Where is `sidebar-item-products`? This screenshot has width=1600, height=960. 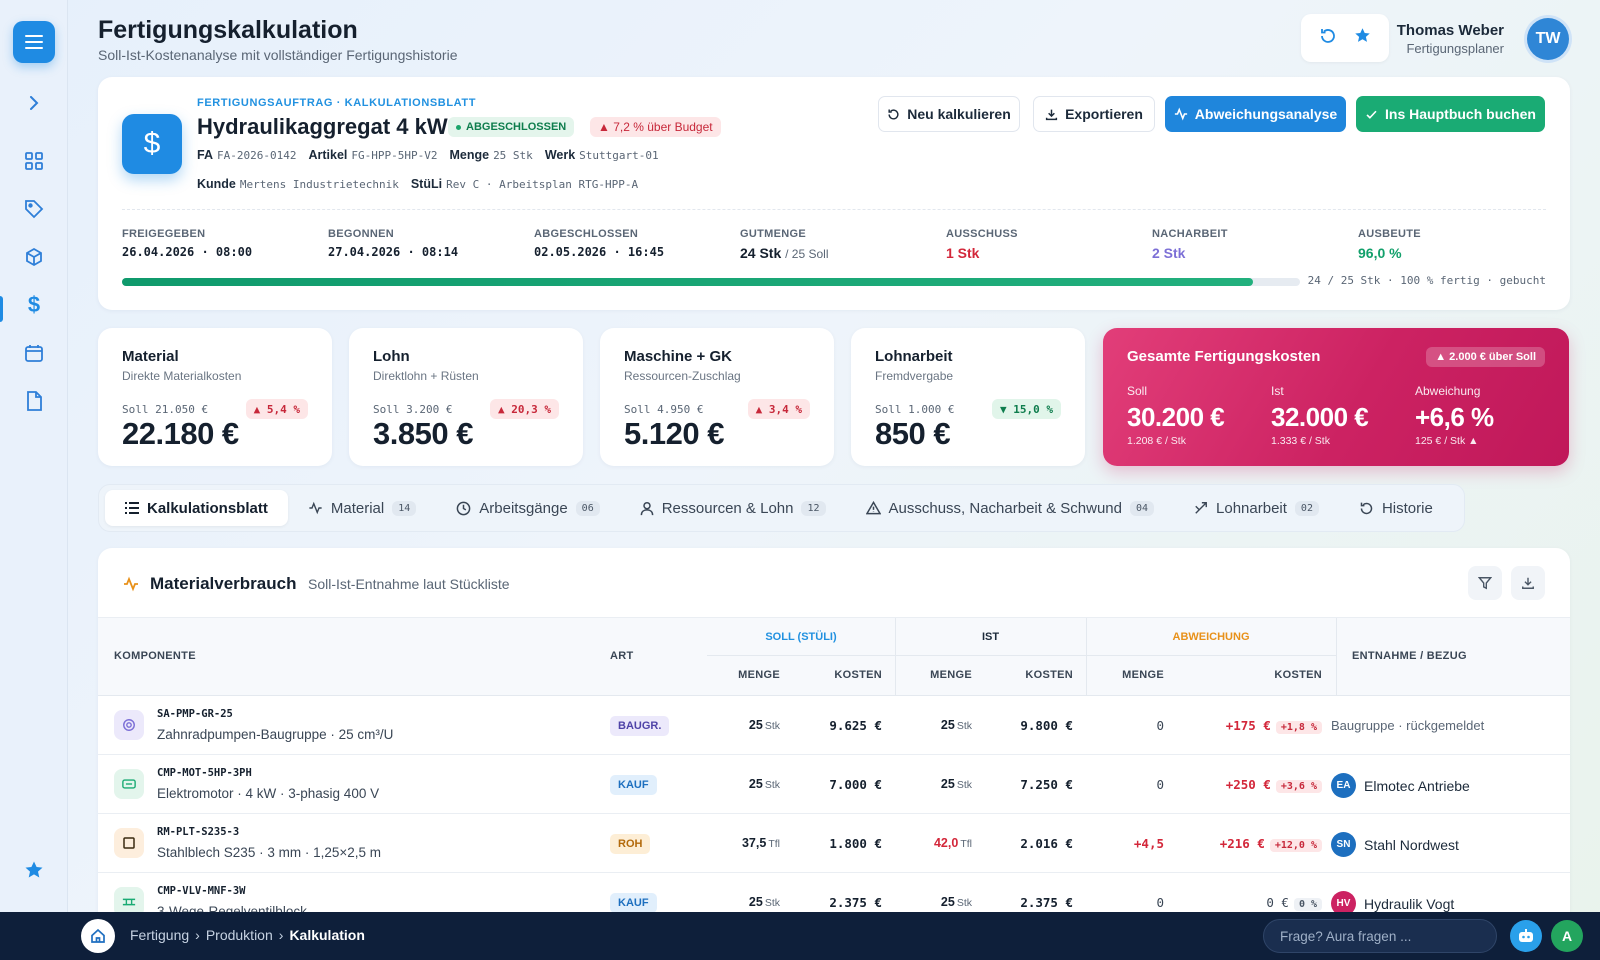
sidebar-item-products is located at coordinates (34, 257).